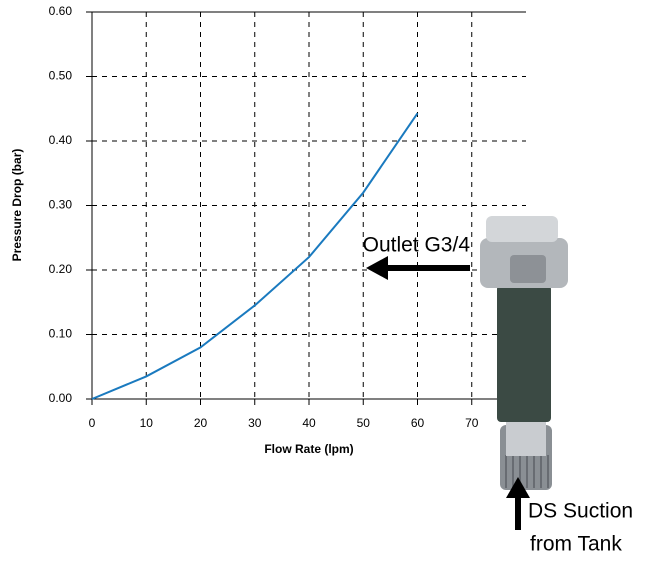 This screenshot has height=565, width=671. What do you see at coordinates (526, 437) in the screenshot?
I see `lower-tube` at bounding box center [526, 437].